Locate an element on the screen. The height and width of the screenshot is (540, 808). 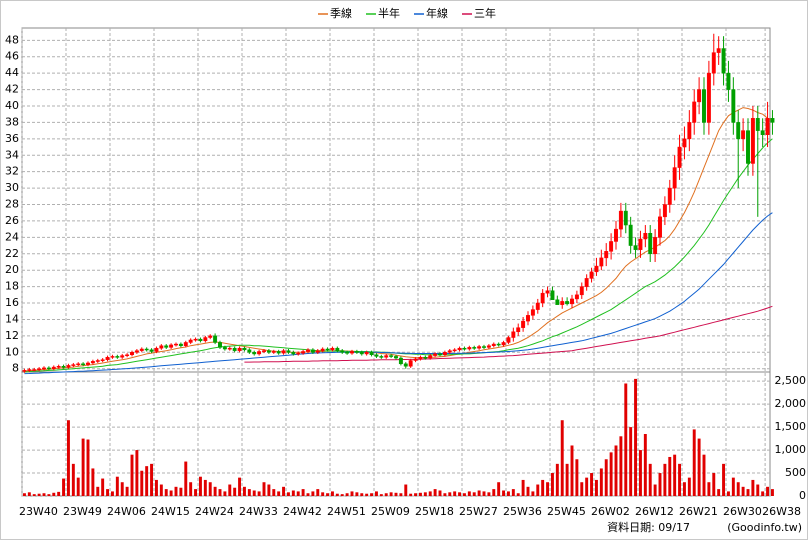
y-tick-label: 42 is located at coordinates (12, 89).